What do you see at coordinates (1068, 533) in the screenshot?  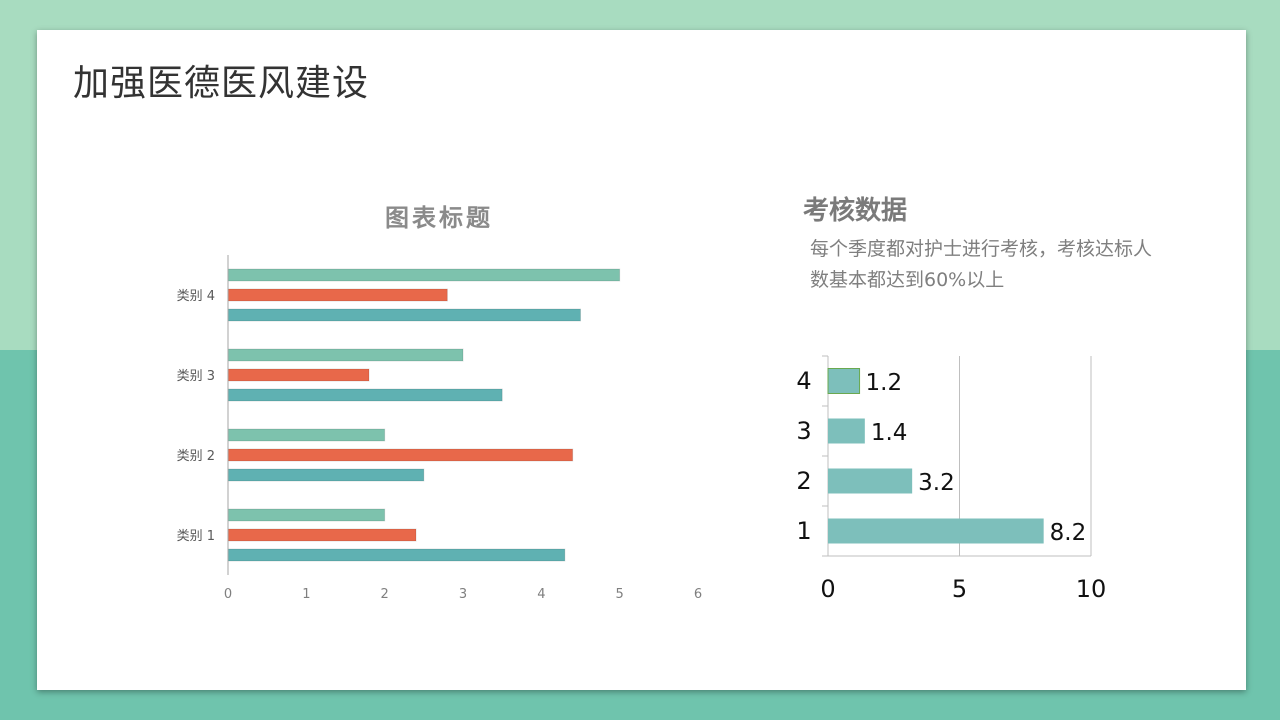 I see `data-label: 8.2` at bounding box center [1068, 533].